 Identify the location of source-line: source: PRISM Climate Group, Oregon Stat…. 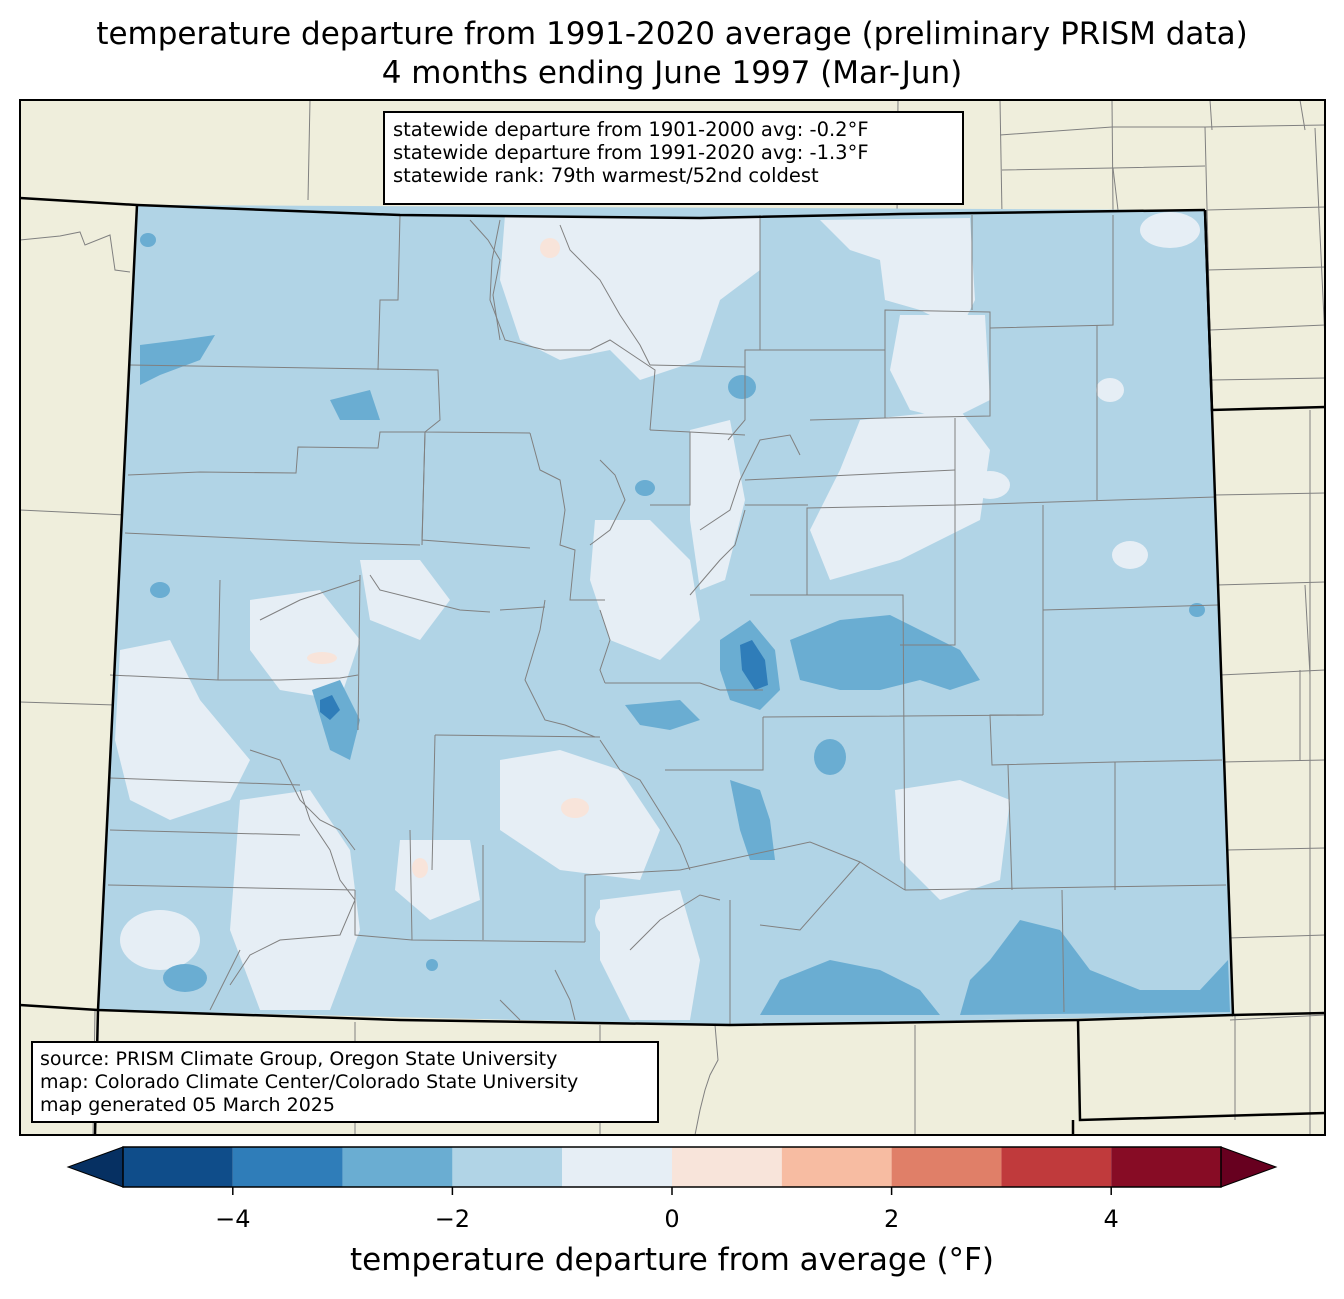
(299, 1059).